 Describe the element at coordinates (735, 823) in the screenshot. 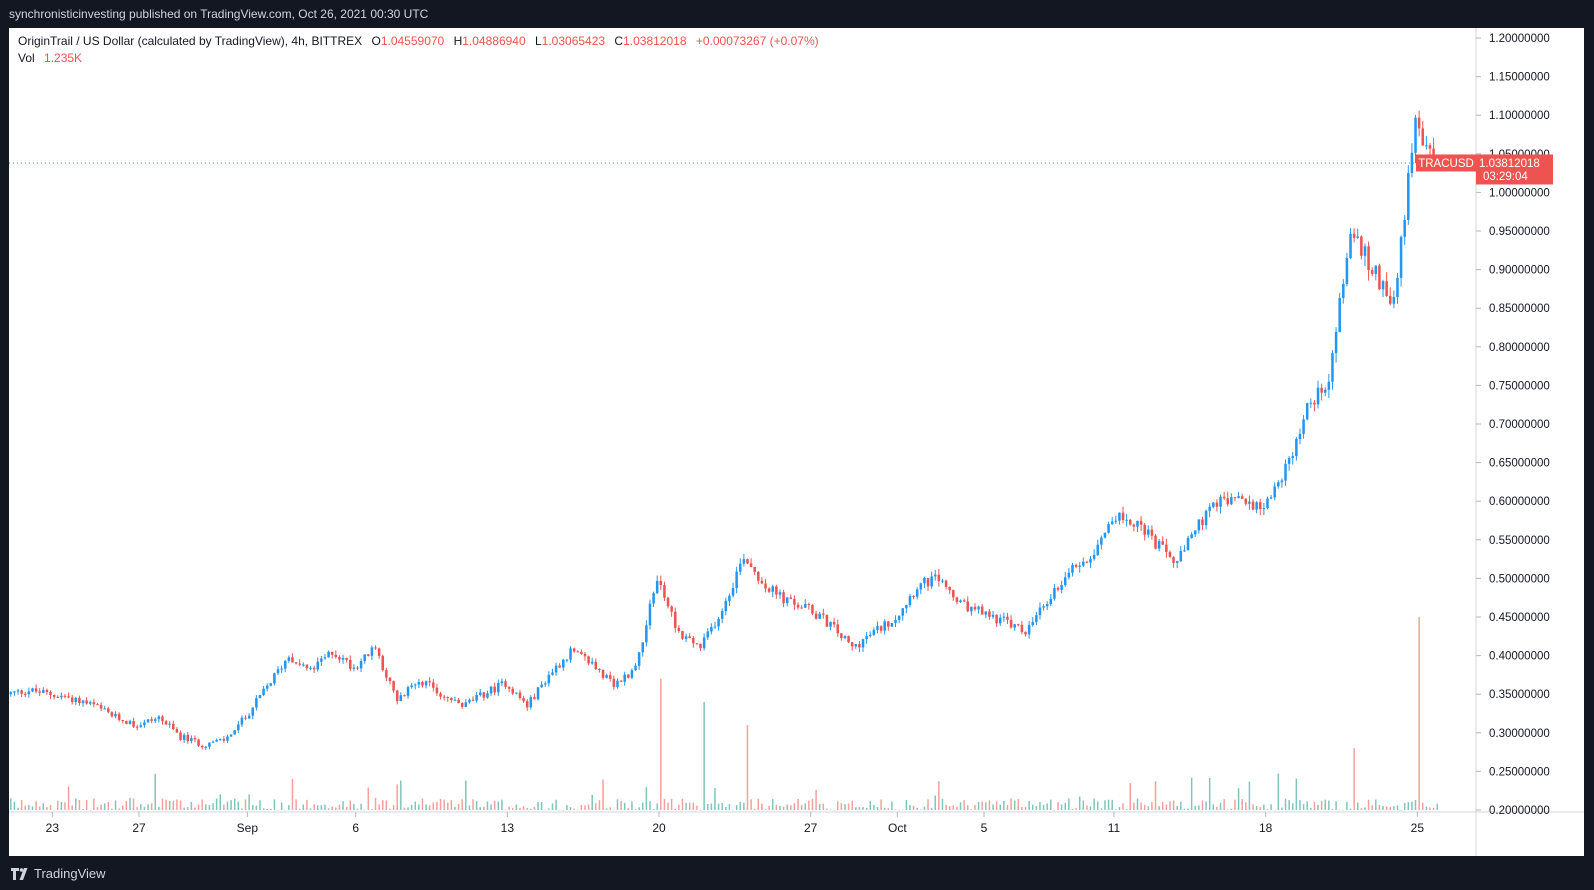

I see `time-axis: 23 27 Sep 6 13 20 27 Oct 5 11 18 25` at that location.